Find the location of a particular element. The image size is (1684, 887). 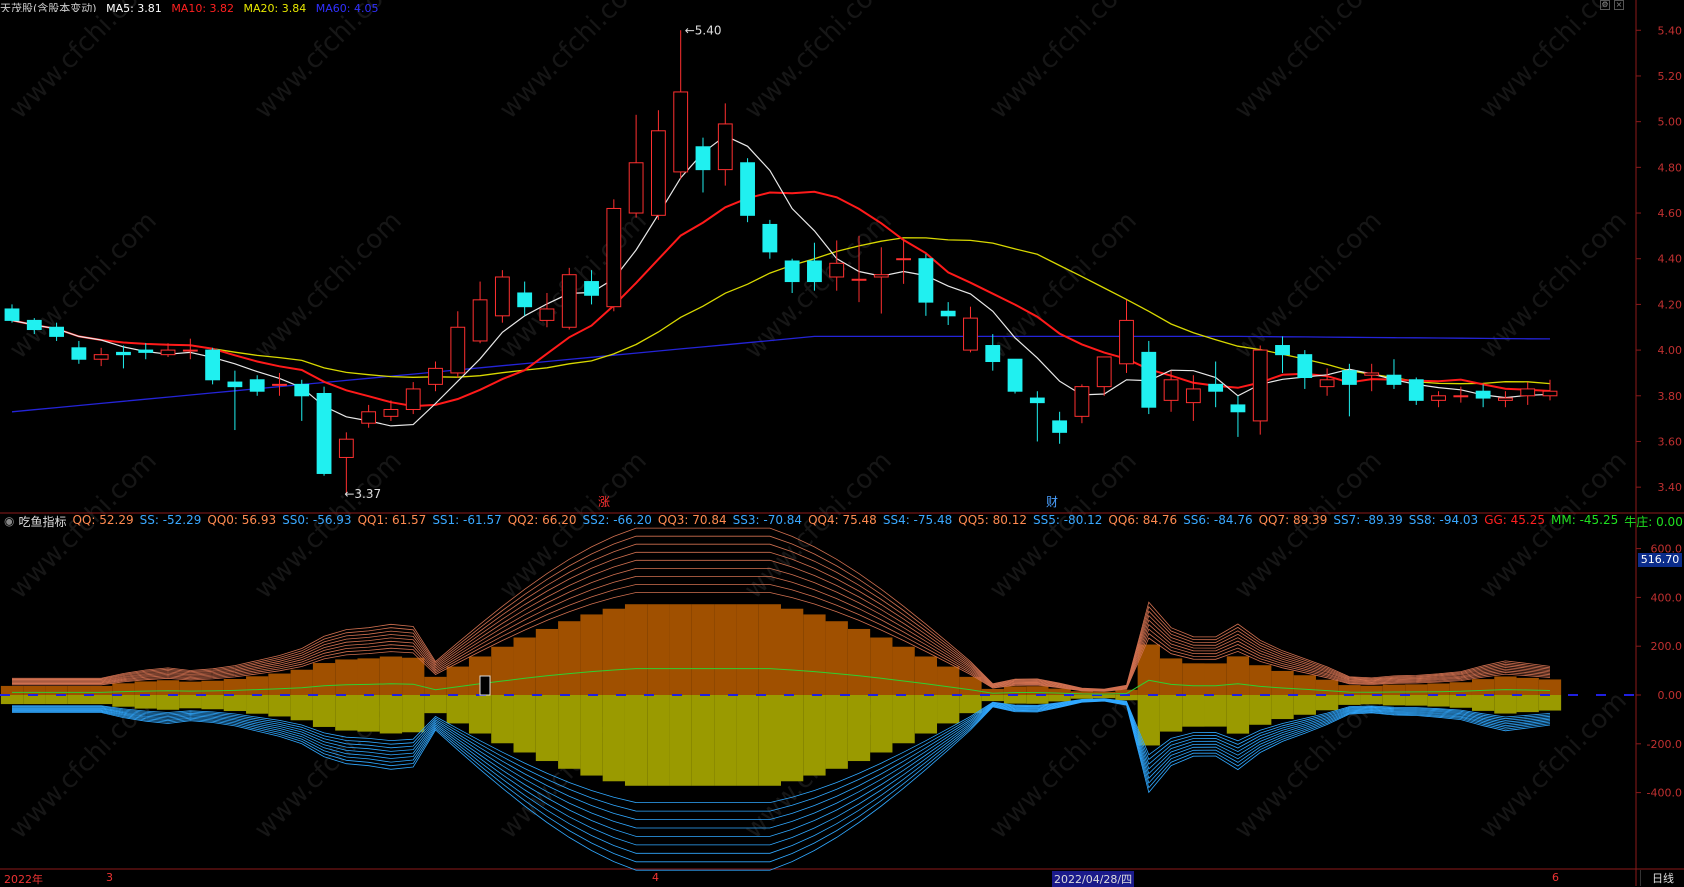

indicator-name: 吃鱼指标 is located at coordinates (42, 521).